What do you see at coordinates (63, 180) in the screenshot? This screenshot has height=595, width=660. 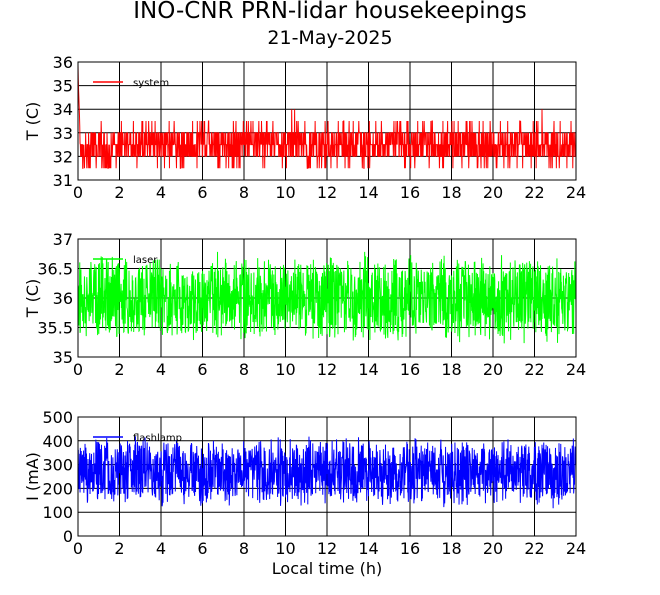 I see `y-tick-label: 31` at bounding box center [63, 180].